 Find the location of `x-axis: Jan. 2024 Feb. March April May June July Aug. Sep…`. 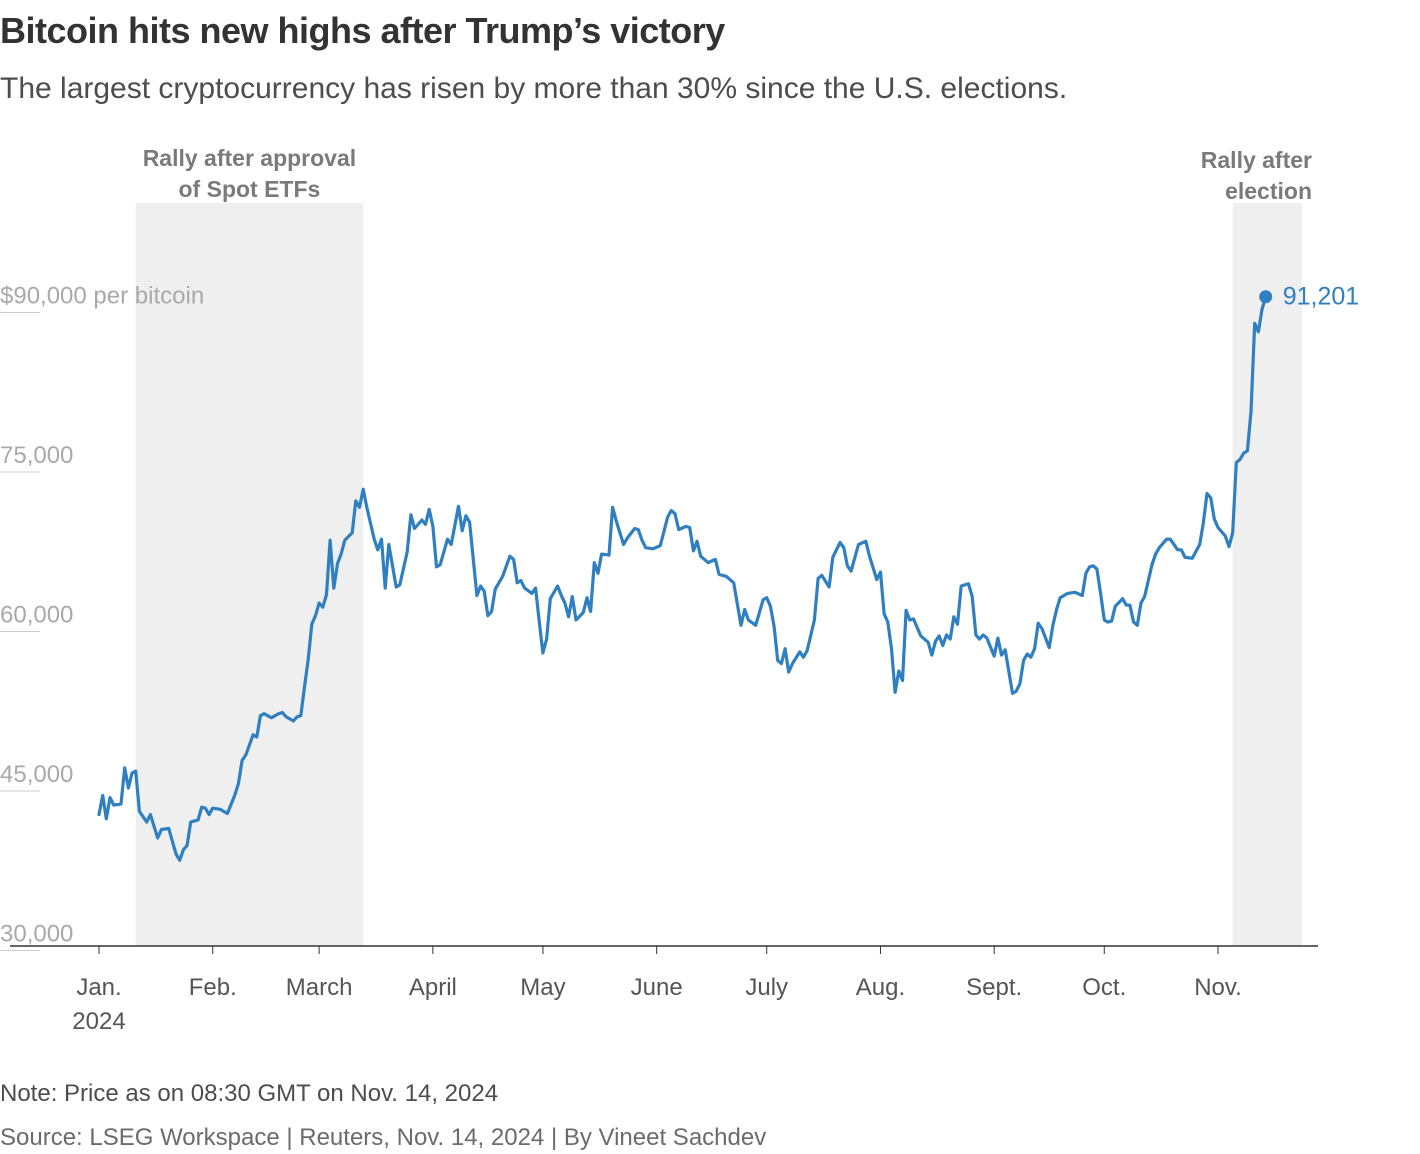

x-axis: Jan. 2024 Feb. March April May June July Aug. Sep… is located at coordinates (664, 990).